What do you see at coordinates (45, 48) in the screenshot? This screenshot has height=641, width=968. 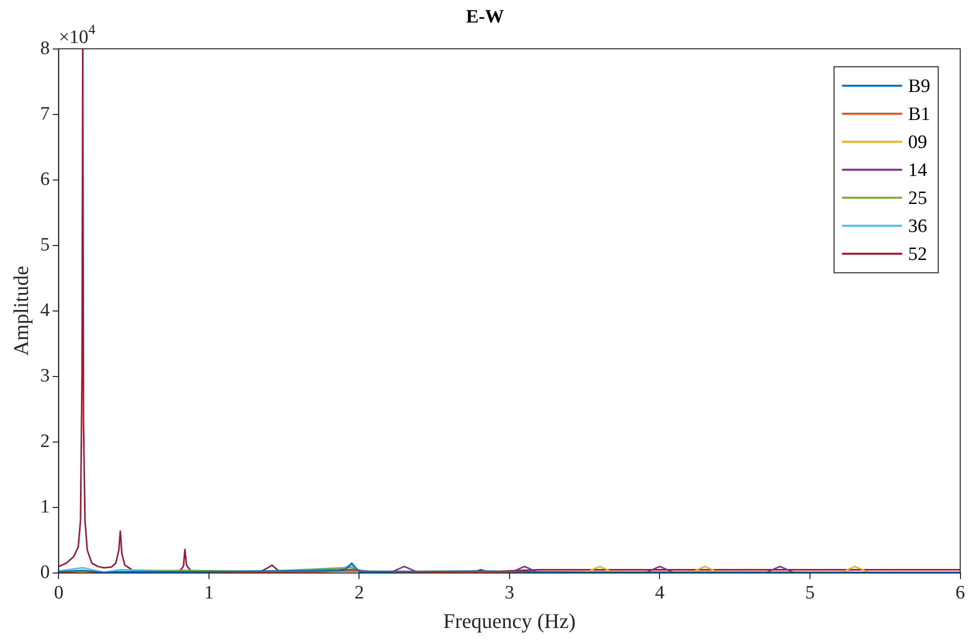 I see `y-tick-label: 8` at bounding box center [45, 48].